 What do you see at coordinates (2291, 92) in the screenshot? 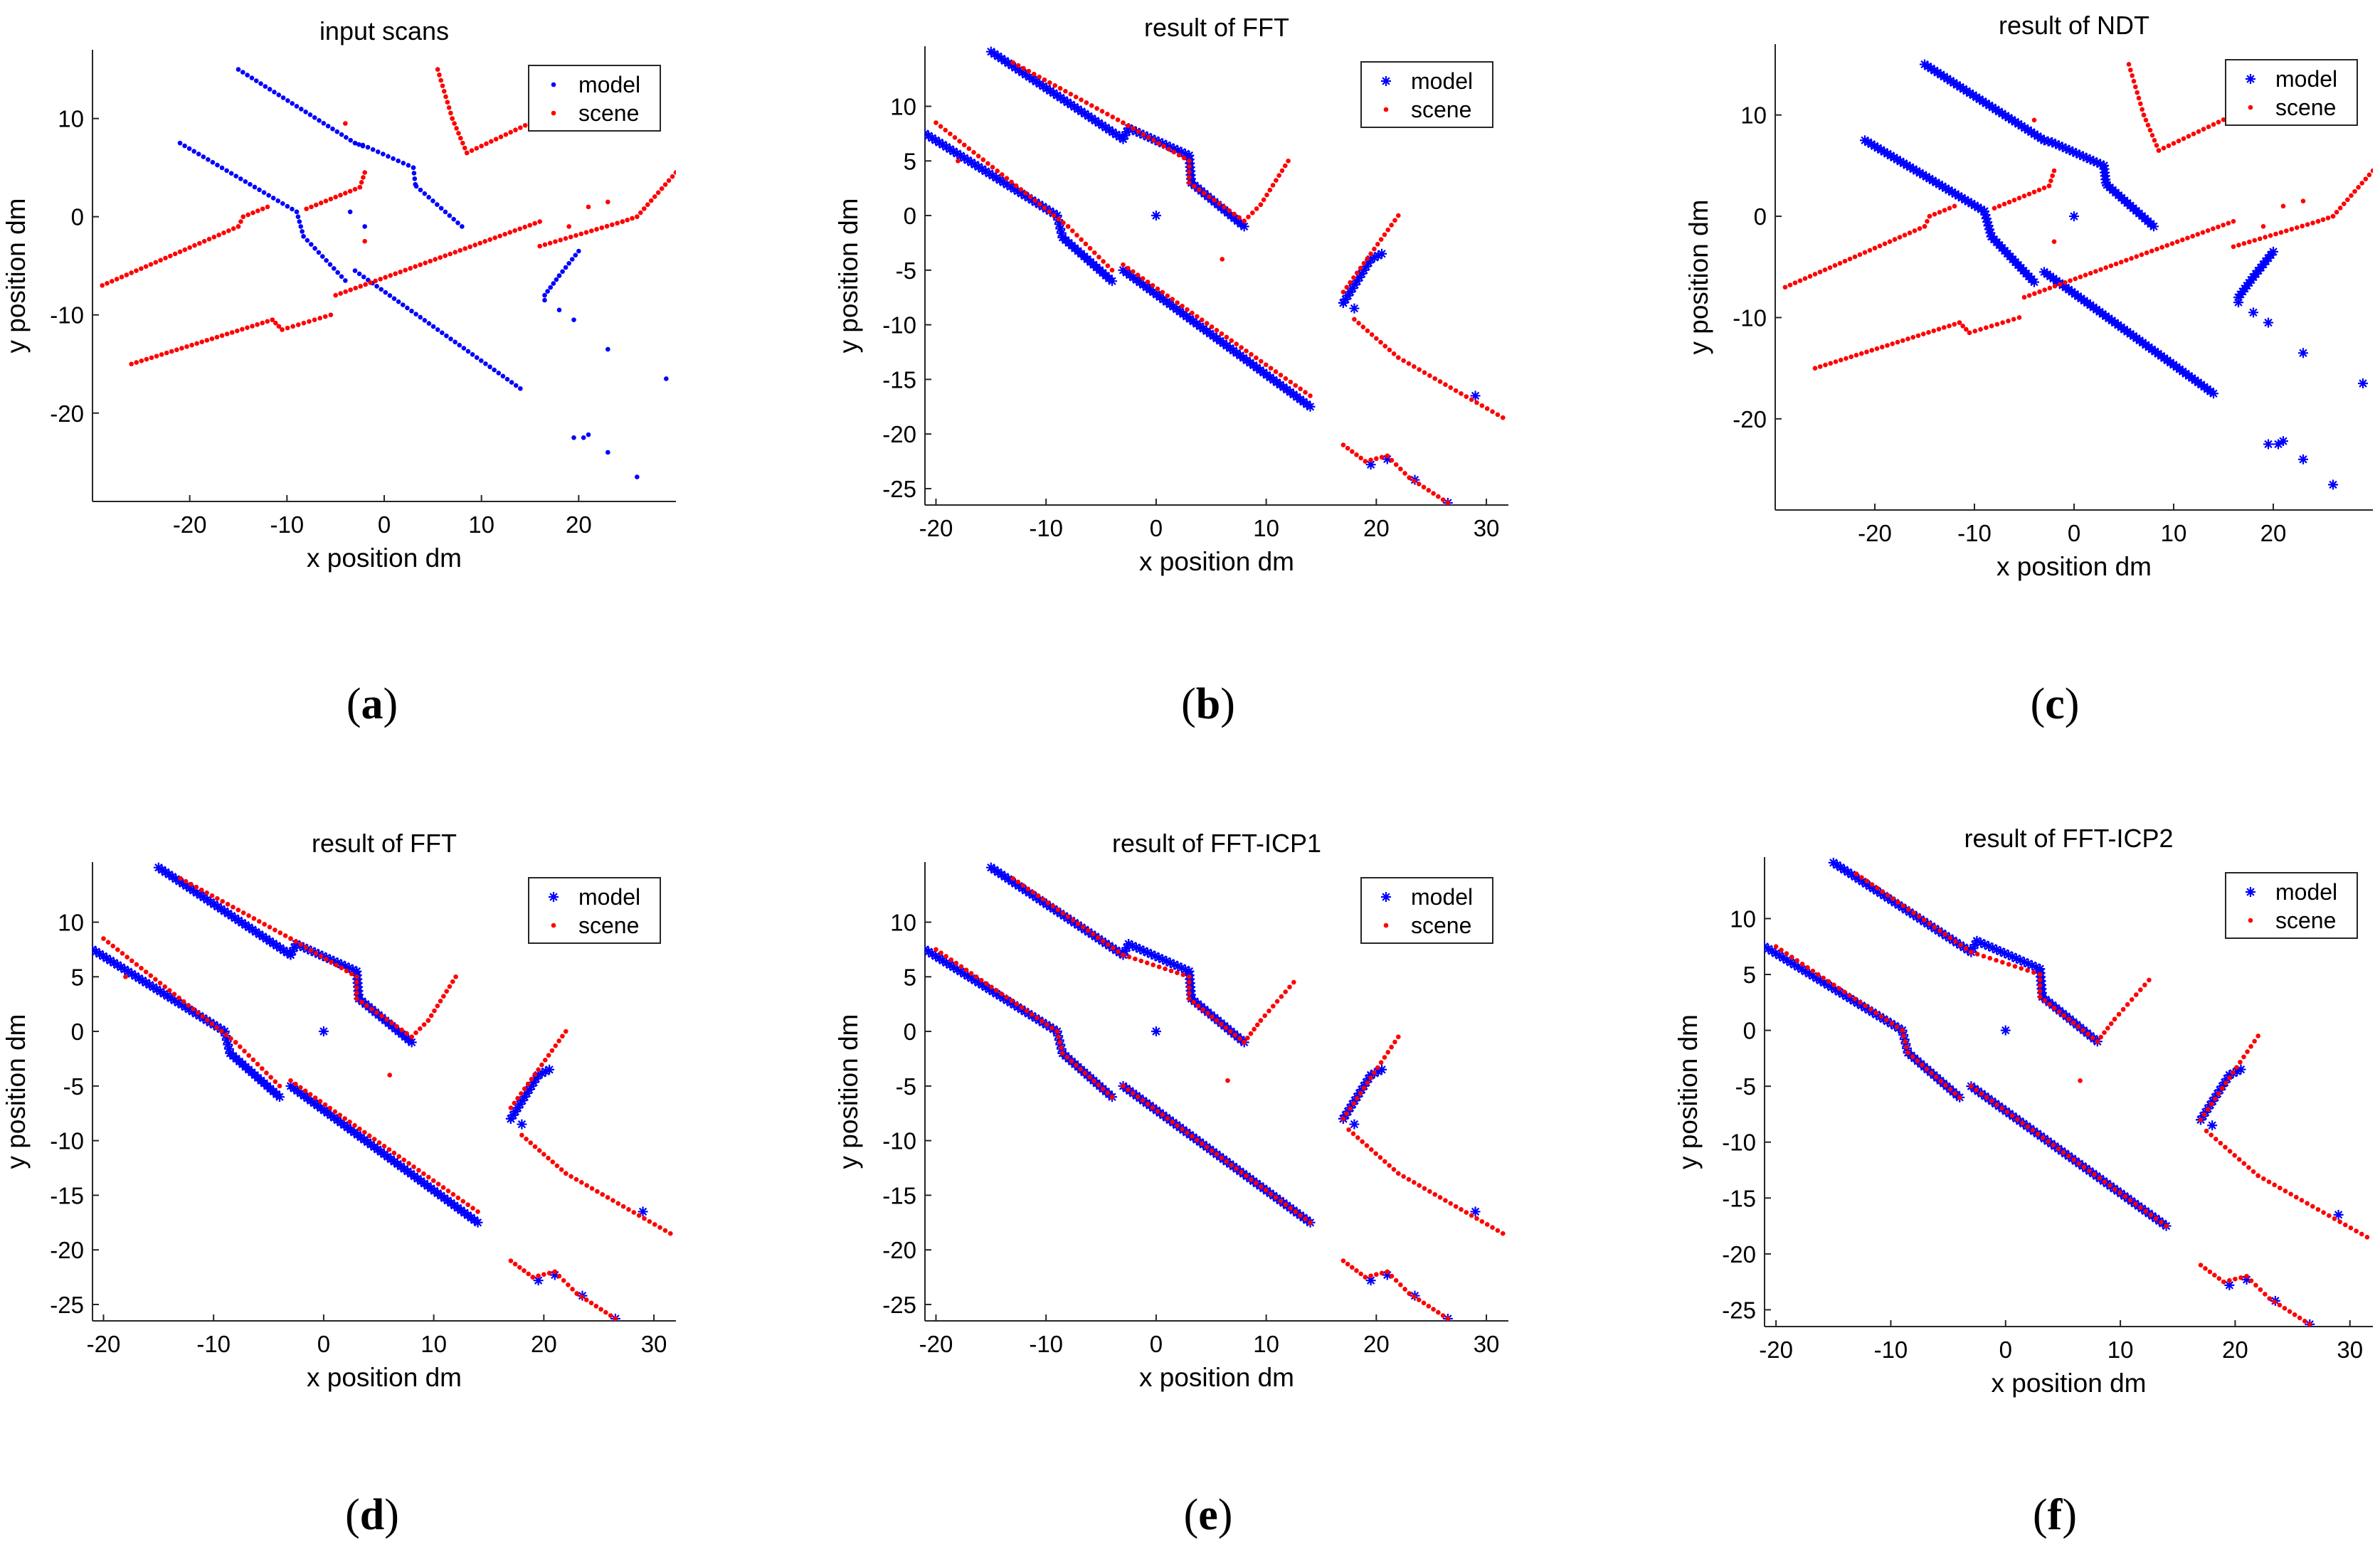
I see `legend-box` at bounding box center [2291, 92].